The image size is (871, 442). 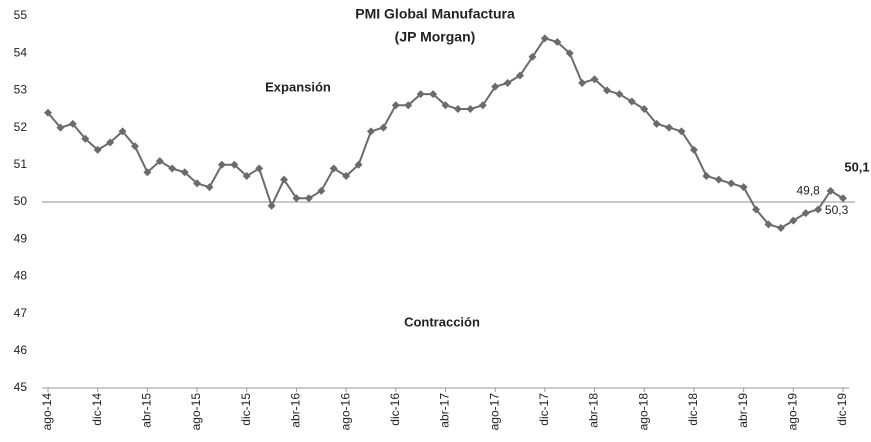 What do you see at coordinates (435, 37) in the screenshot?
I see `chart-subtitle: (JP Morgan)` at bounding box center [435, 37].